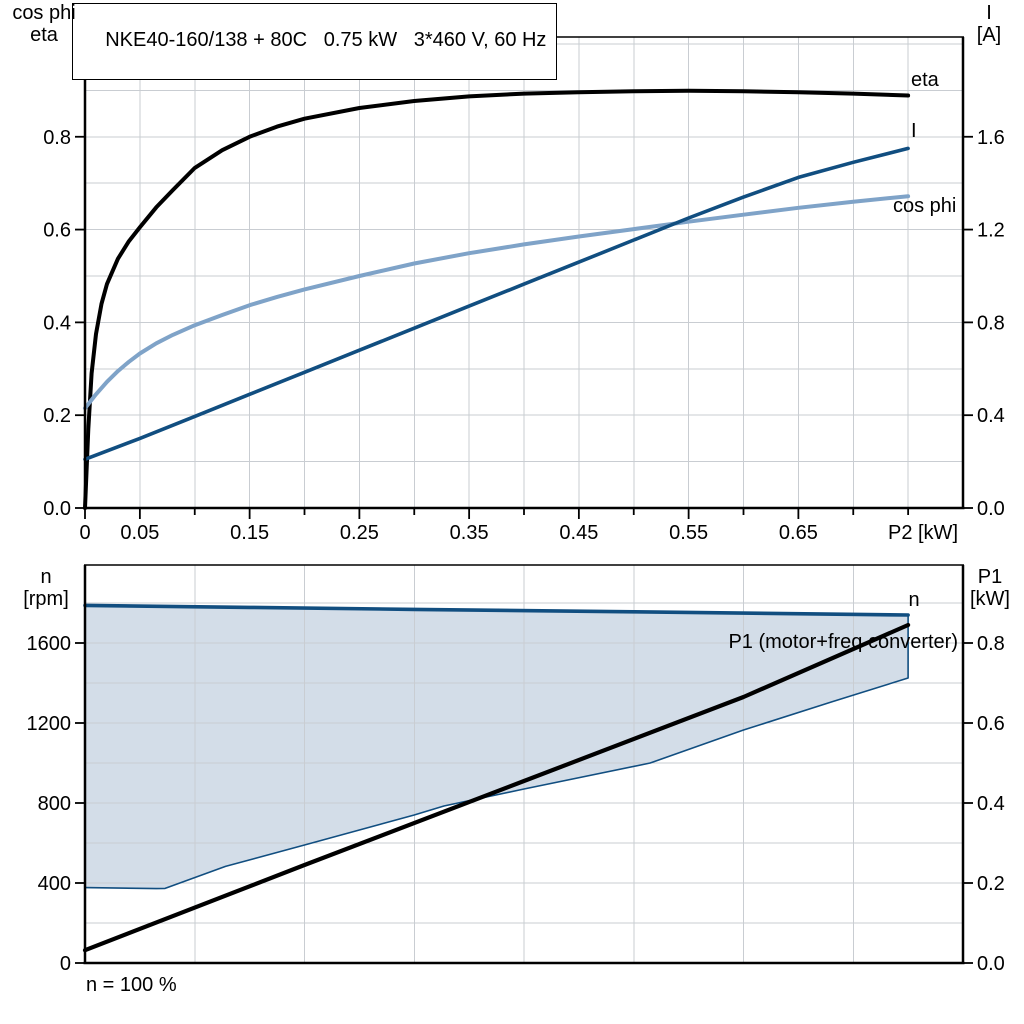 Image resolution: width=1024 pixels, height=1024 pixels. Describe the element at coordinates (57, 138) in the screenshot. I see `y-left-tick-label: 0.8` at that location.